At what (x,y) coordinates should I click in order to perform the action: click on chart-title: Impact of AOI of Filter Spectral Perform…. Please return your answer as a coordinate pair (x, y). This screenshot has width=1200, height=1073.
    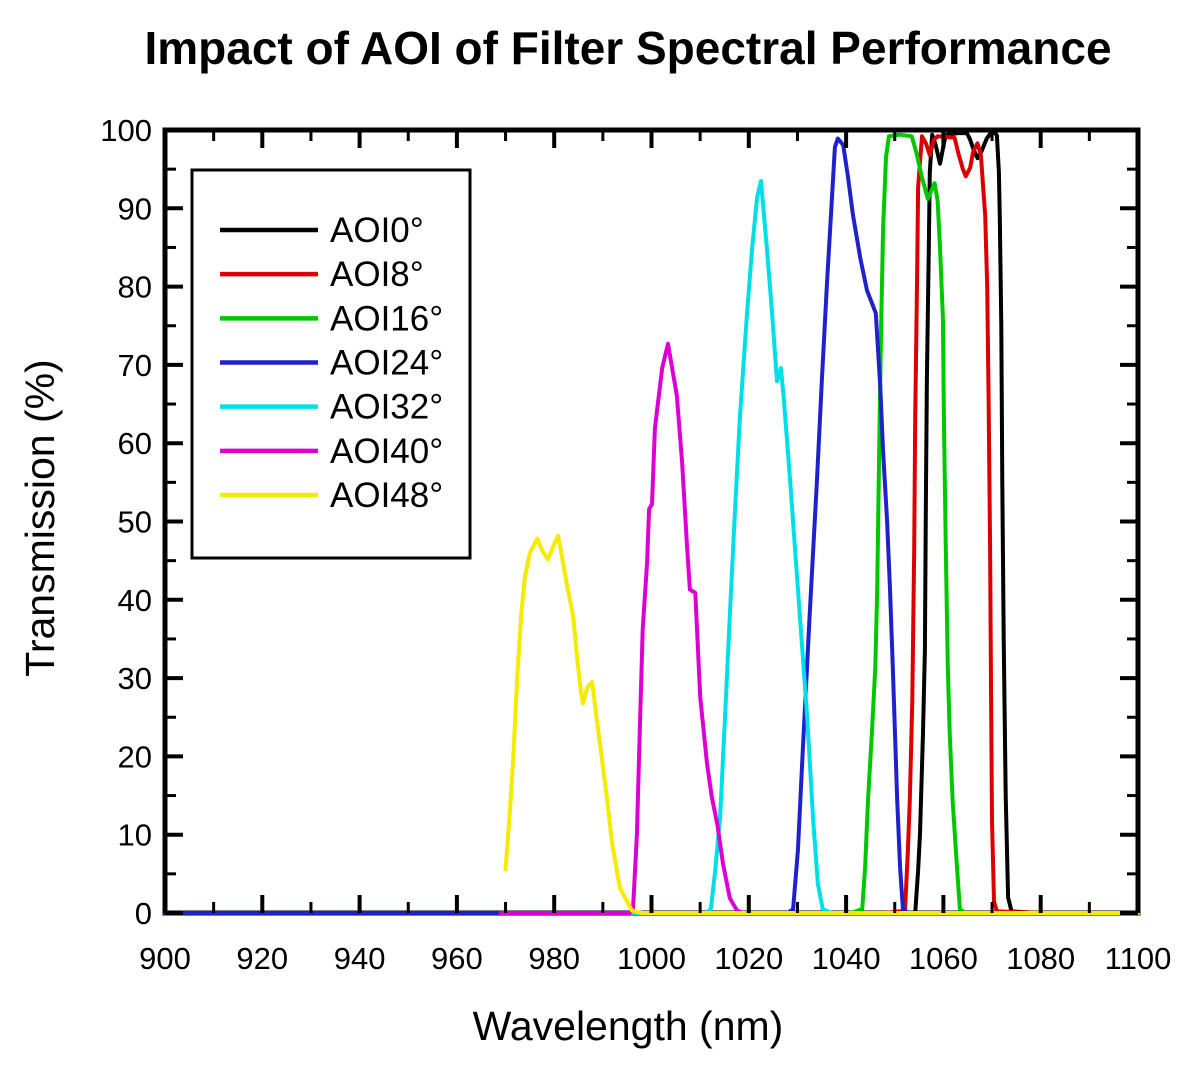
    Looking at the image, I should click on (627, 48).